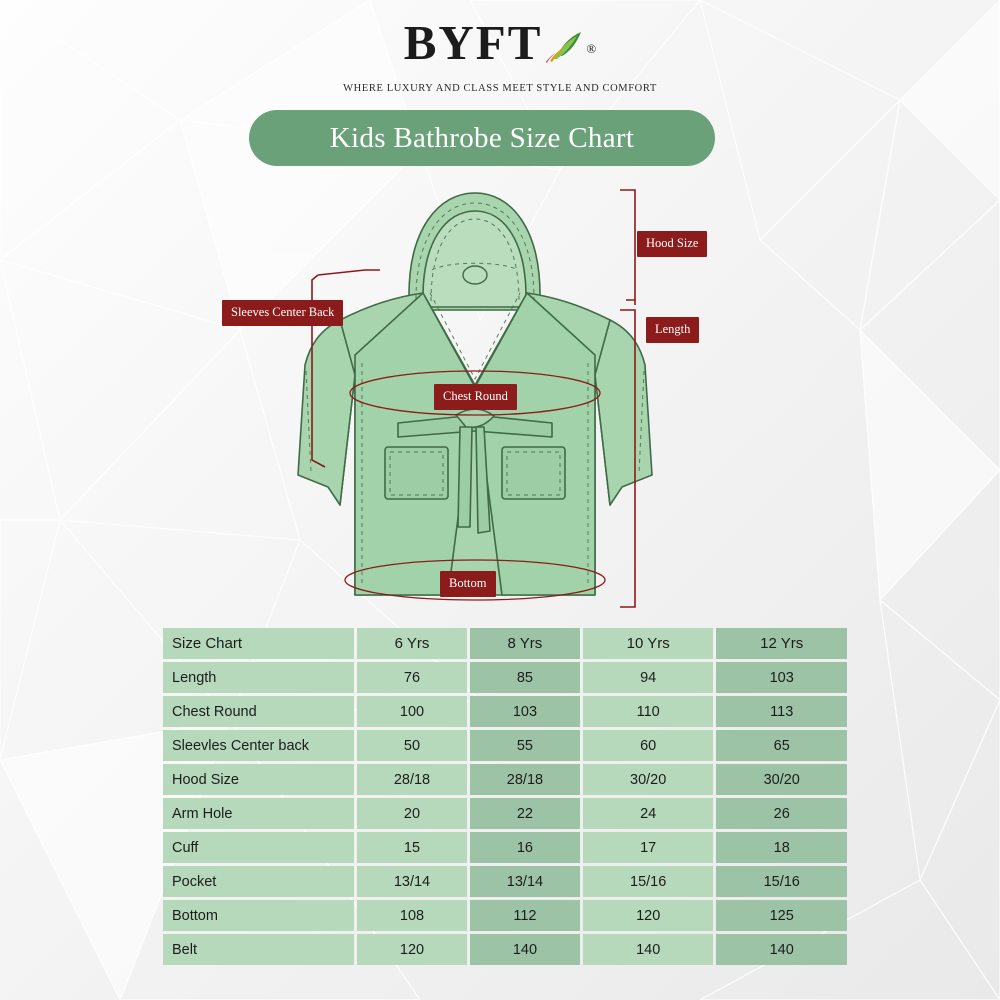 The image size is (1000, 1000). What do you see at coordinates (781, 813) in the screenshot?
I see `table-cell: 26` at bounding box center [781, 813].